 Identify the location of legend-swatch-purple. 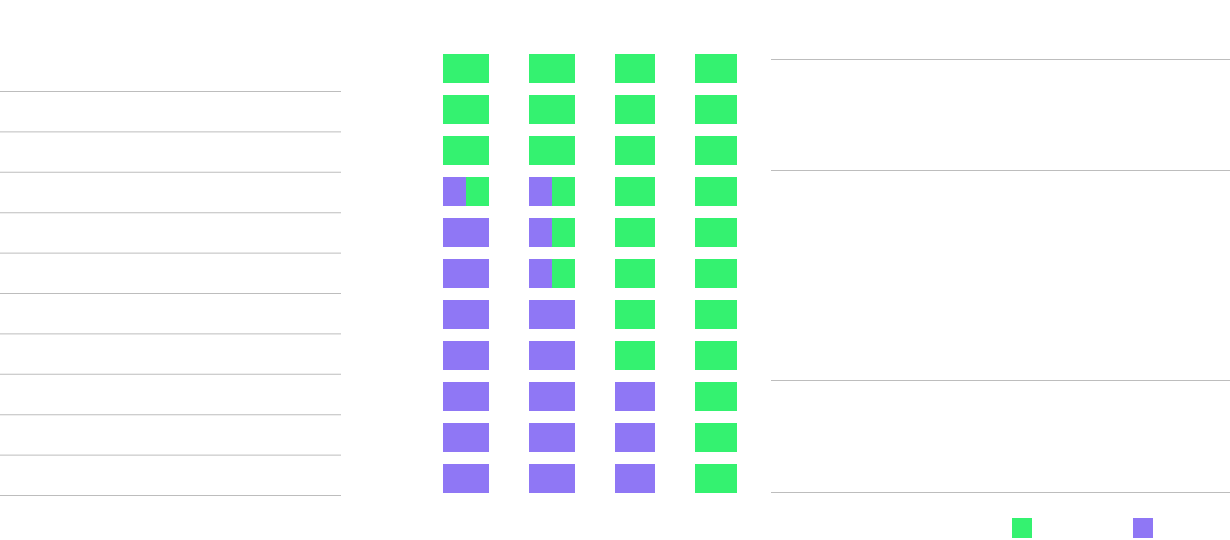
(1143, 528).